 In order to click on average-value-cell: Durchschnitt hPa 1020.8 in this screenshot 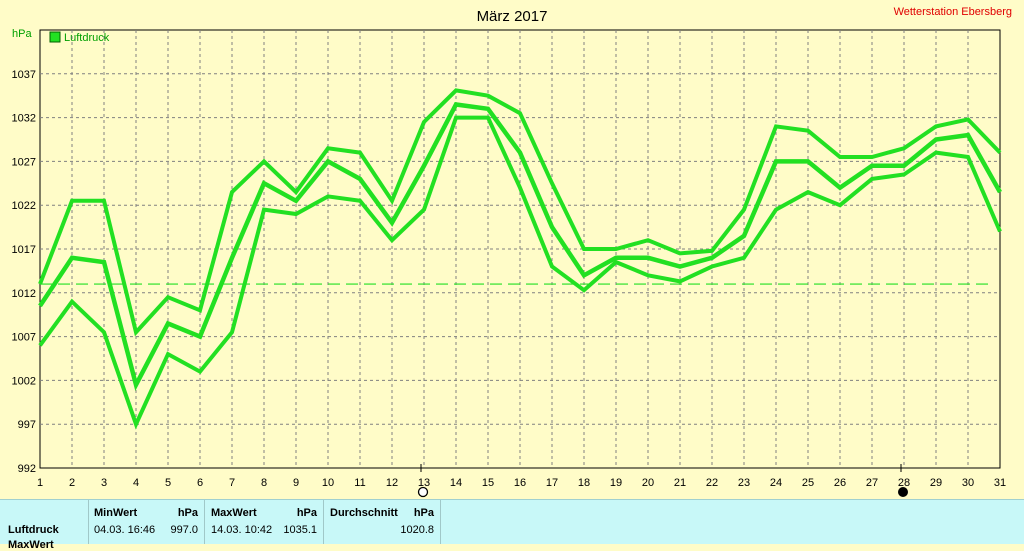, I will do `click(382, 522)`.